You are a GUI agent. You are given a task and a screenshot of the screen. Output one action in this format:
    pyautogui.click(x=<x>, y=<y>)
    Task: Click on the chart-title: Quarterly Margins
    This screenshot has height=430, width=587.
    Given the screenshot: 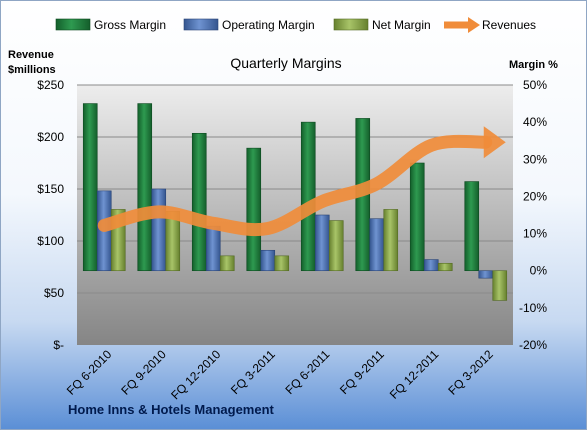 What is the action you would take?
    pyautogui.click(x=285, y=63)
    